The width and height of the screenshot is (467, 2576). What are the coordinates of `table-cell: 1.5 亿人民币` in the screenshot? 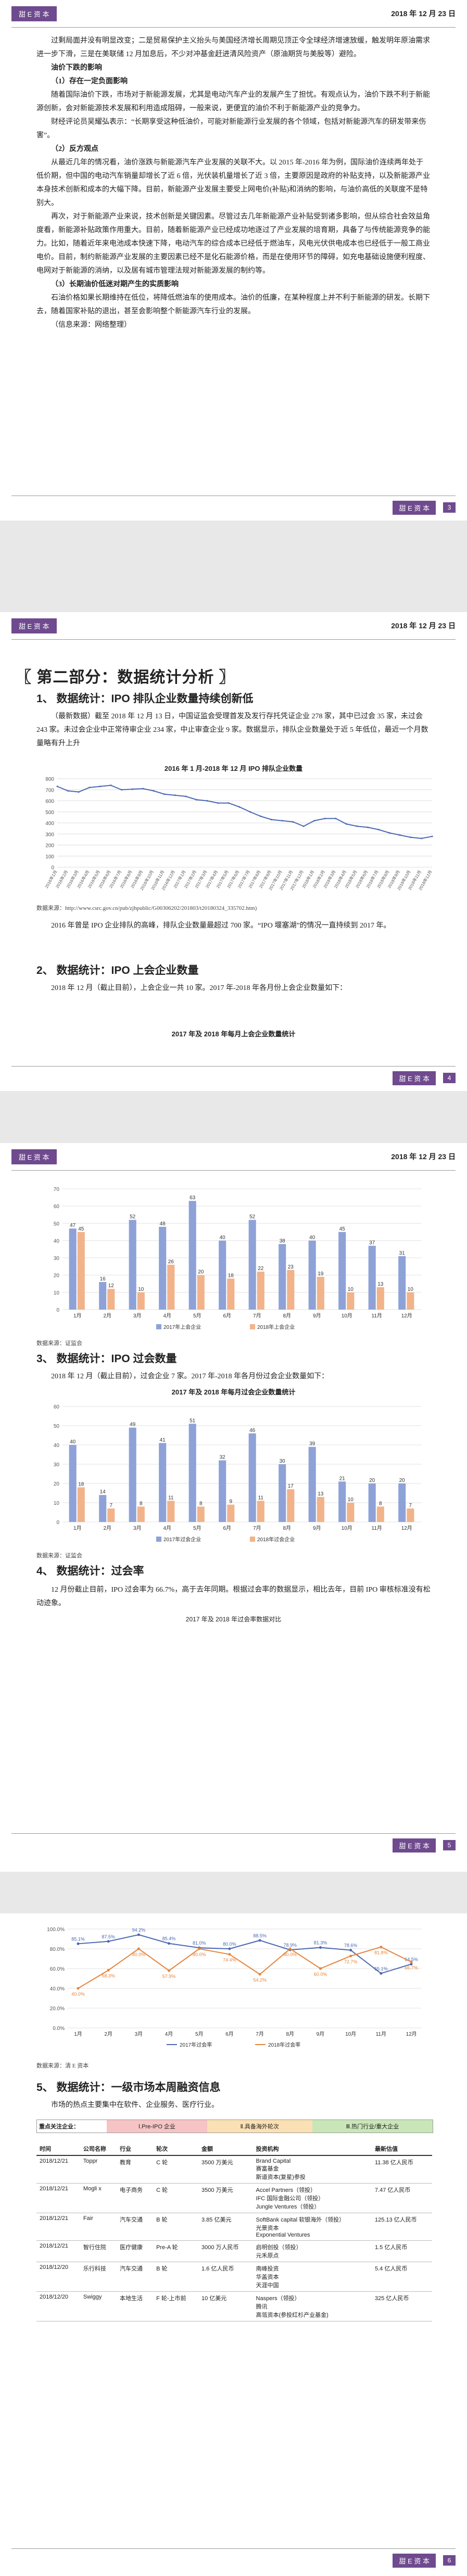 It's located at (402, 2251).